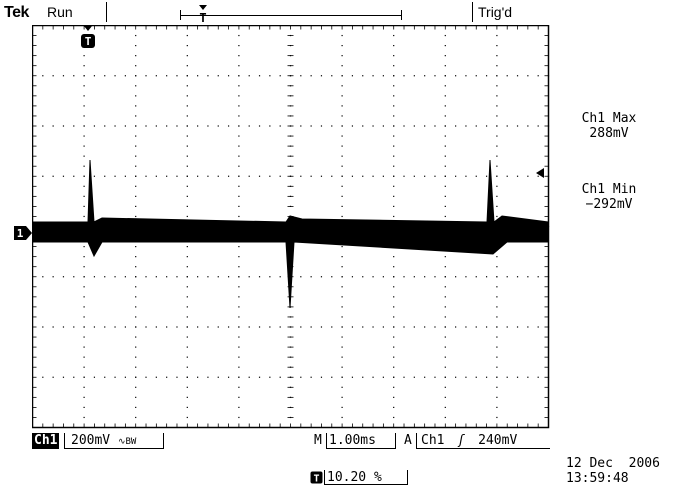 The height and width of the screenshot is (489, 678). I want to click on channel-1-ground-icon: 1, so click(23, 233).